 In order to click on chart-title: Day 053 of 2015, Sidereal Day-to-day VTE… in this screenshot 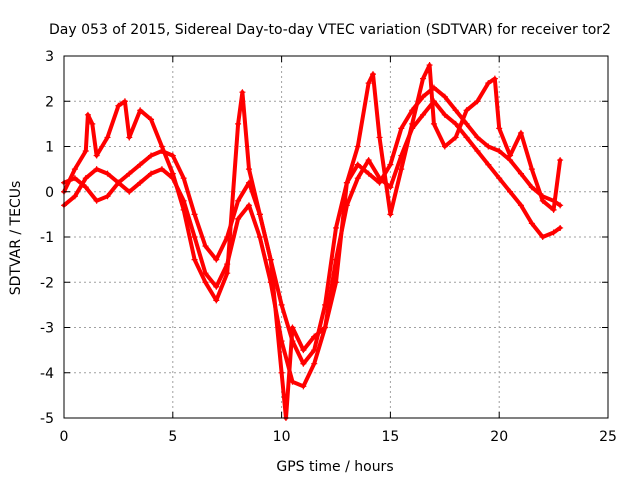, I will do `click(330, 30)`.